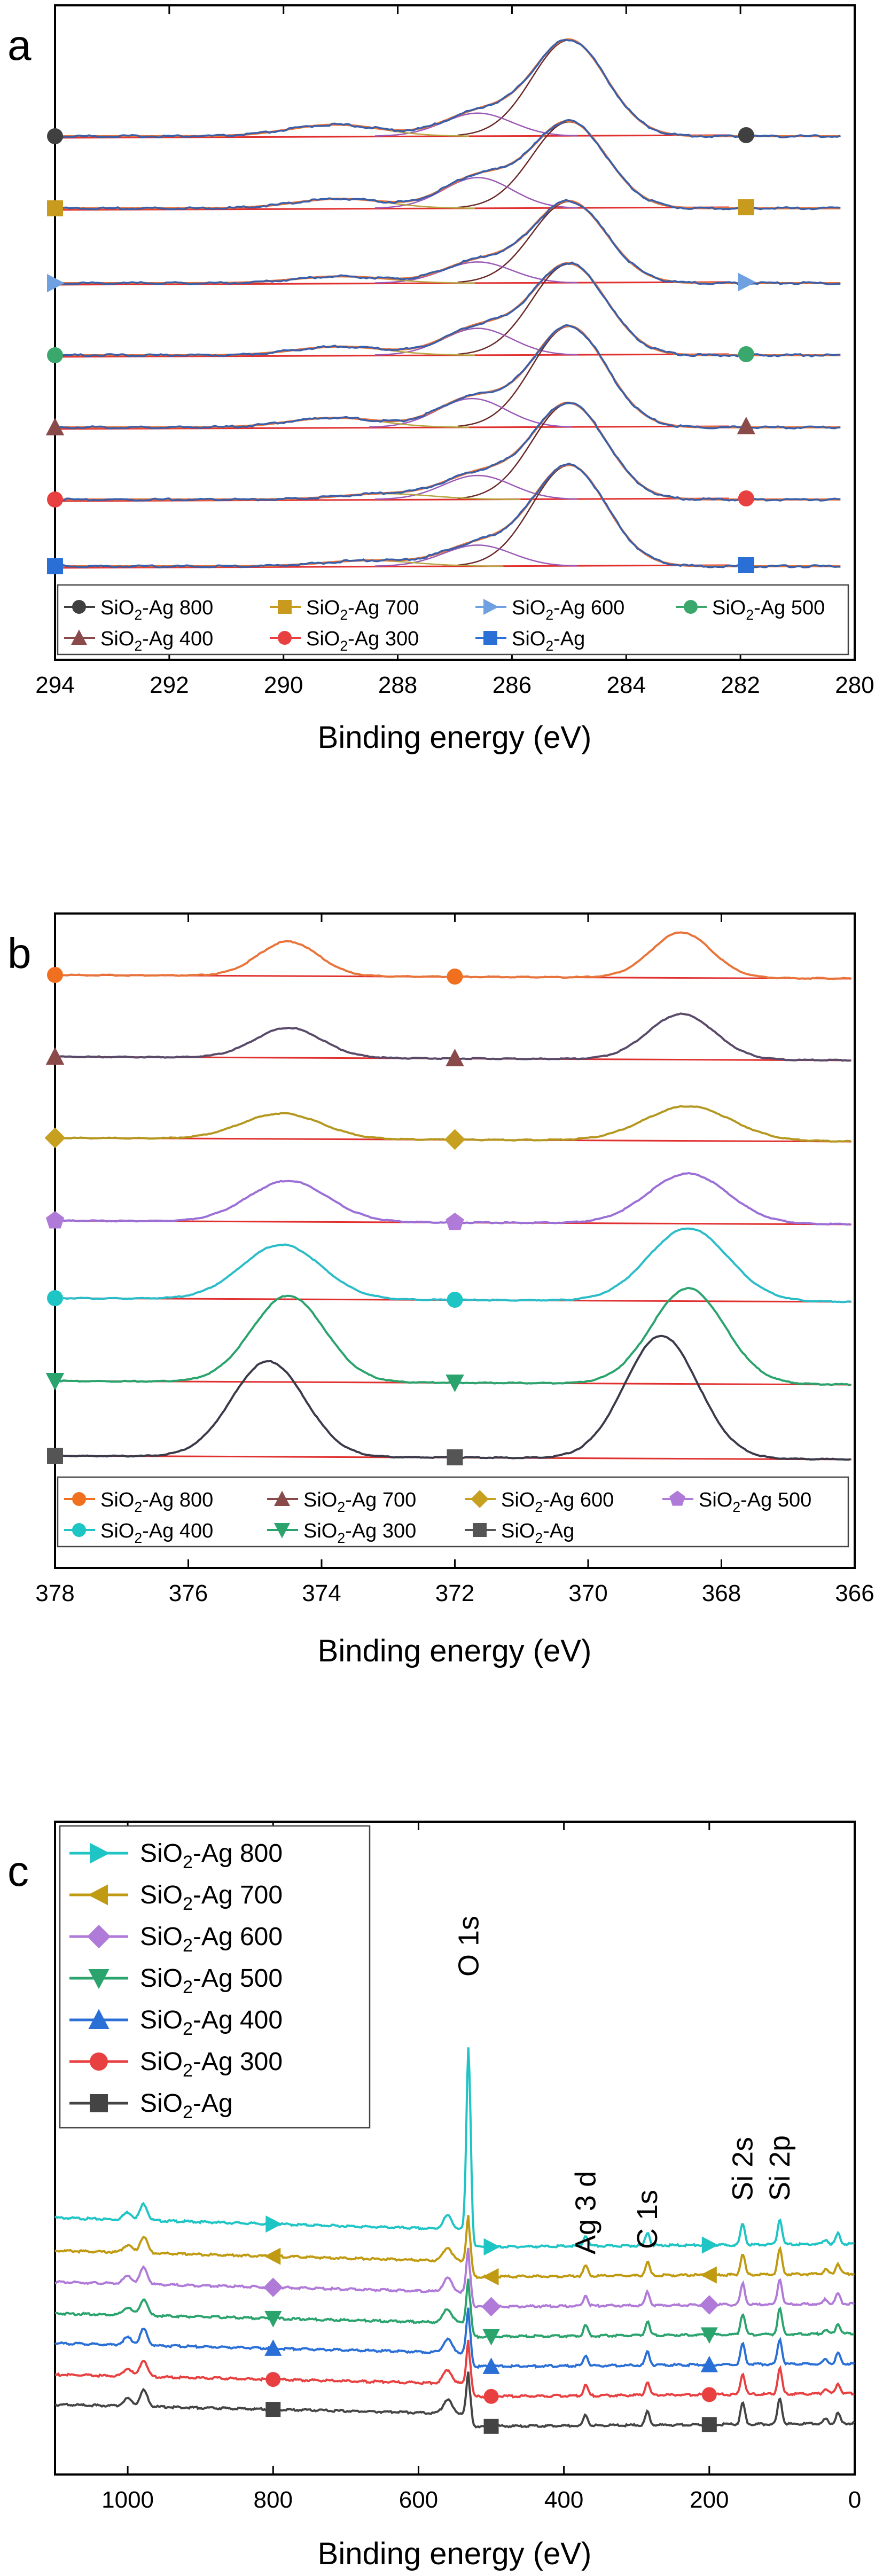 This screenshot has width=883, height=2576. Describe the element at coordinates (587, 1593) in the screenshot. I see `x-tick-label: 370` at that location.